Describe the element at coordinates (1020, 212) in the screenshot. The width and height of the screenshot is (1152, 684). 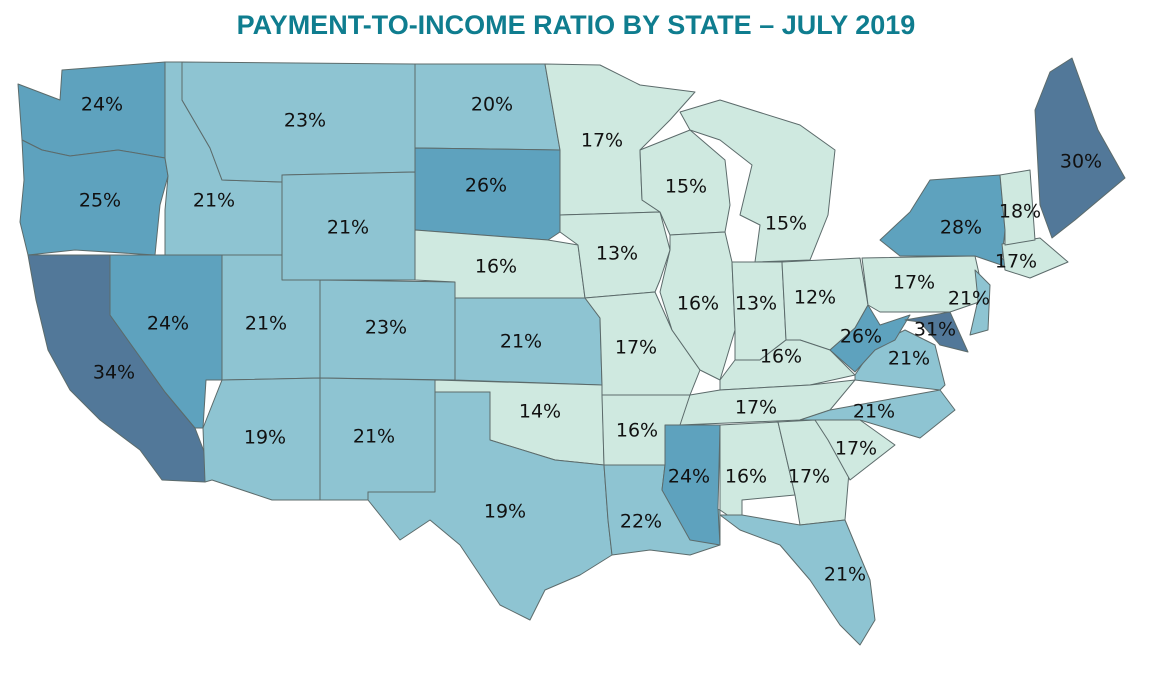
I see `state-label-vt: 18%` at that location.